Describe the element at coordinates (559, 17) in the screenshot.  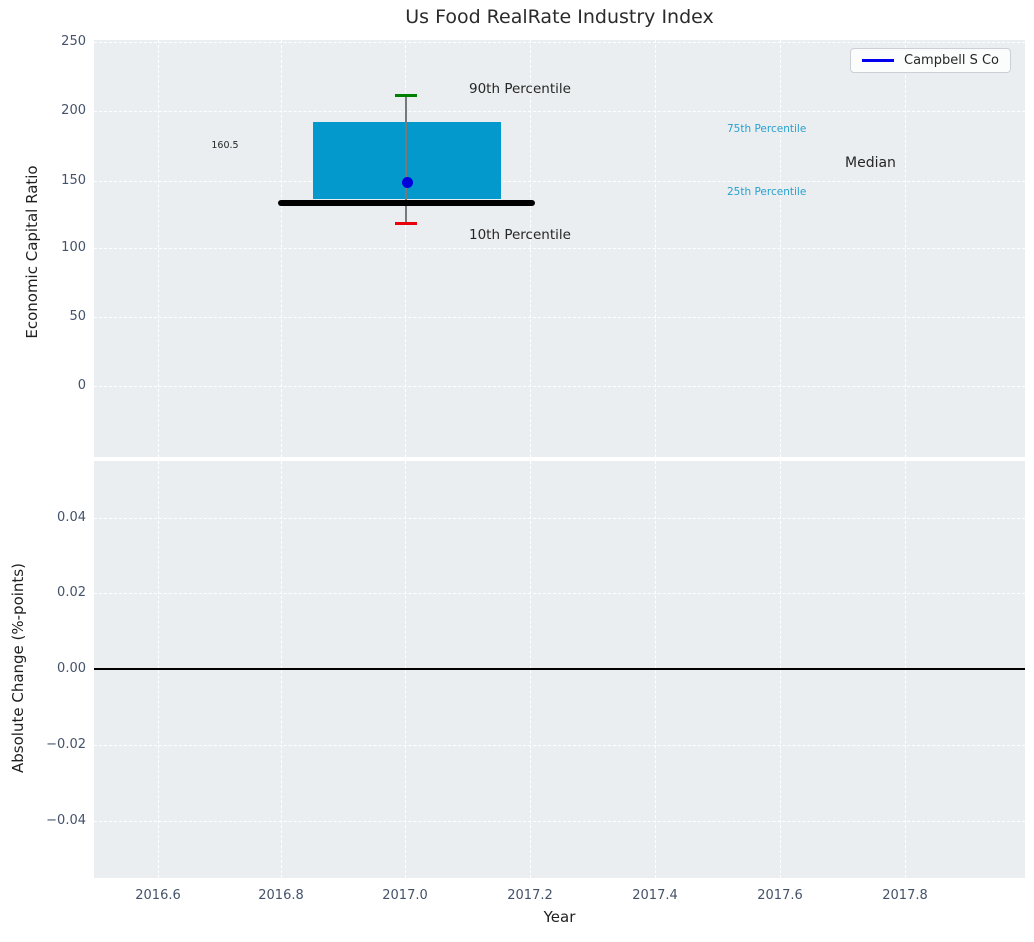
I see `chart-title: Us Food RealRate Industry Index` at that location.